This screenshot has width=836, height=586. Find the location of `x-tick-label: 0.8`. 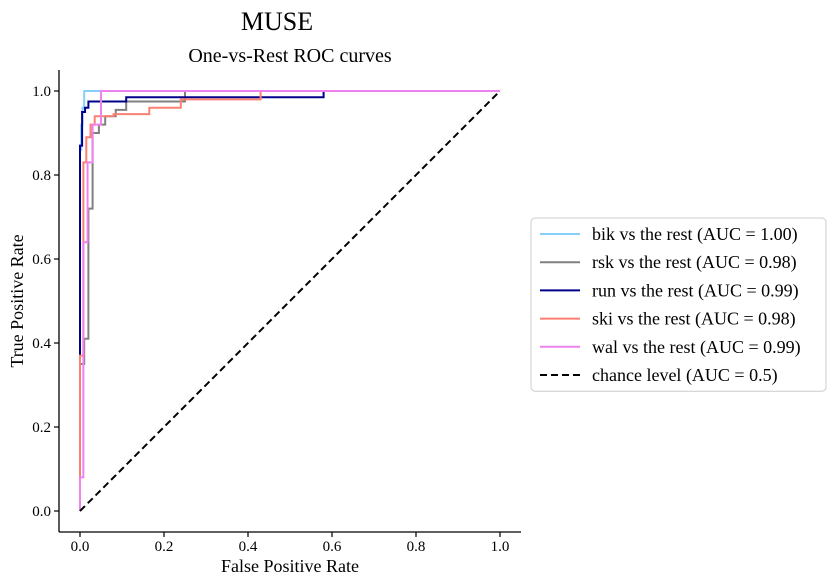

x-tick-label: 0.8 is located at coordinates (416, 547).